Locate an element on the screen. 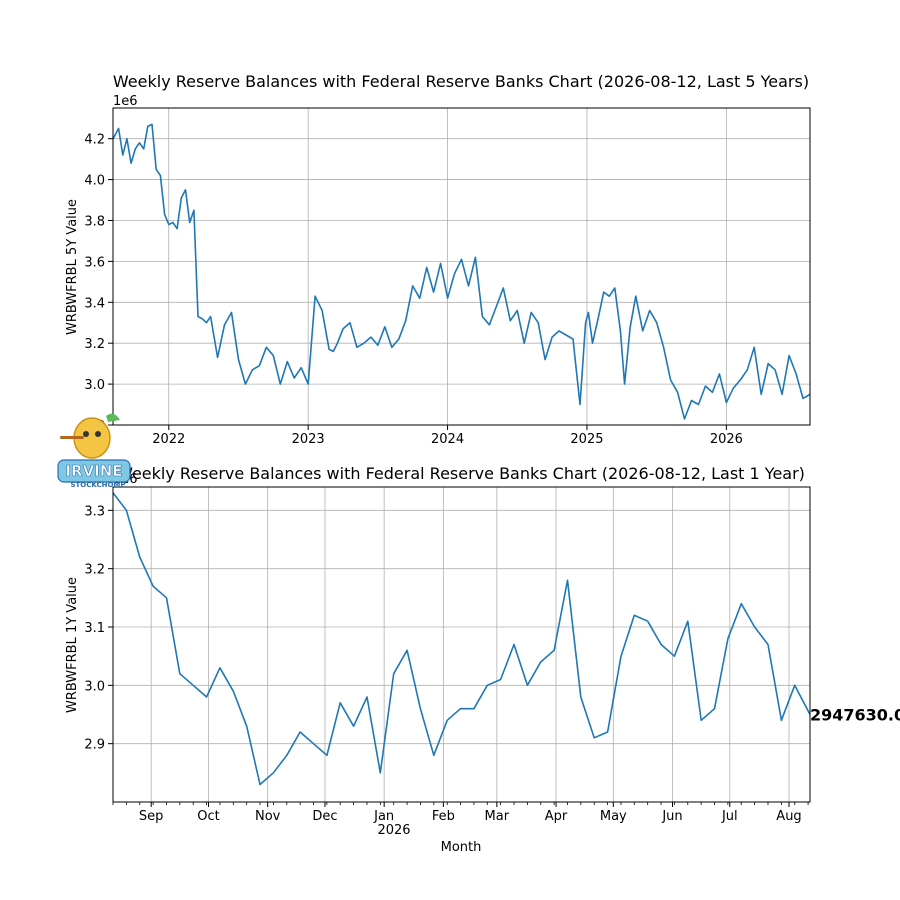 The image size is (900, 900). x-tick-label: 2022 is located at coordinates (168, 439).